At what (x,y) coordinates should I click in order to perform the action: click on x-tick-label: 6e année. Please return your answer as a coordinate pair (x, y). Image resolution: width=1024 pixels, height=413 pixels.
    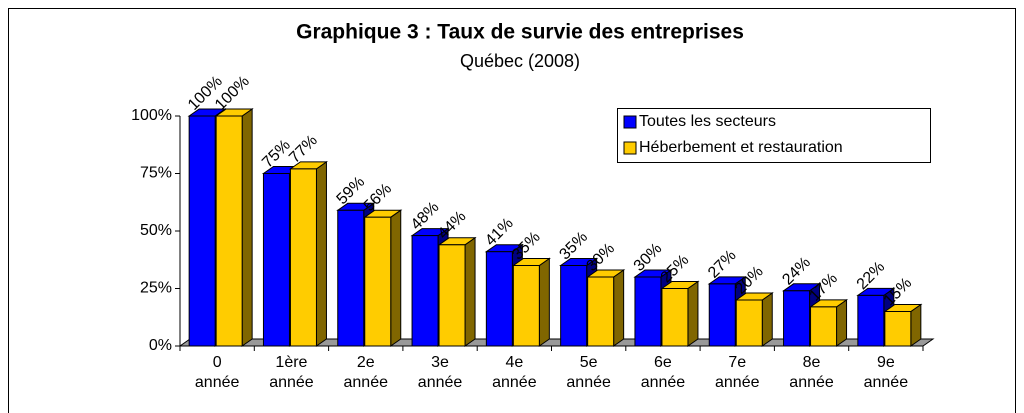
    Looking at the image, I should click on (663, 372).